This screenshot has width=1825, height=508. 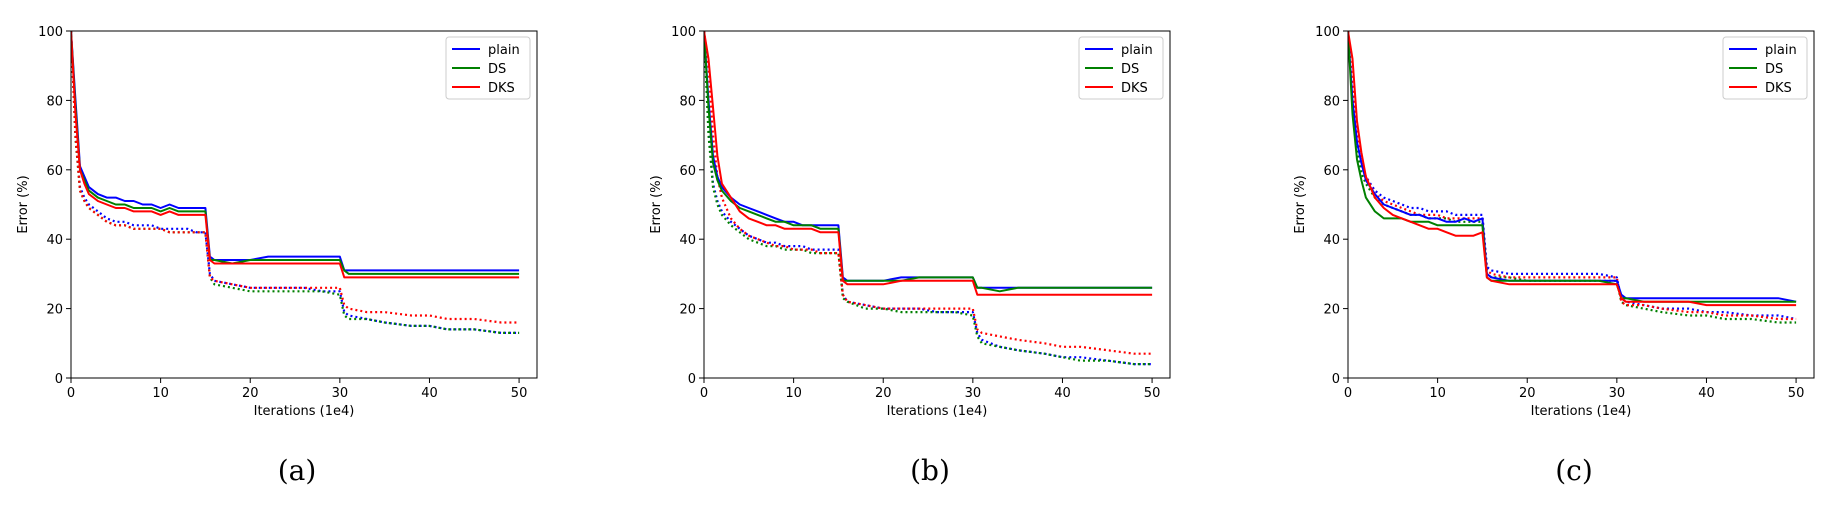 I want to click on series-line-dks-dotted, so click(x=1572, y=176).